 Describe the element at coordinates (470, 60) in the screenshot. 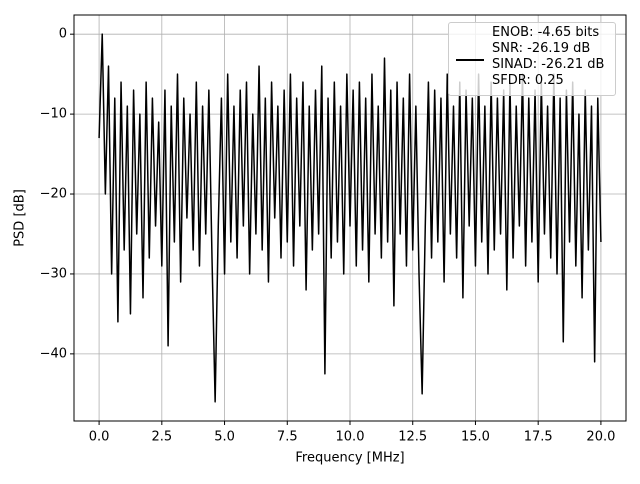

I see `legend-swatch` at that location.